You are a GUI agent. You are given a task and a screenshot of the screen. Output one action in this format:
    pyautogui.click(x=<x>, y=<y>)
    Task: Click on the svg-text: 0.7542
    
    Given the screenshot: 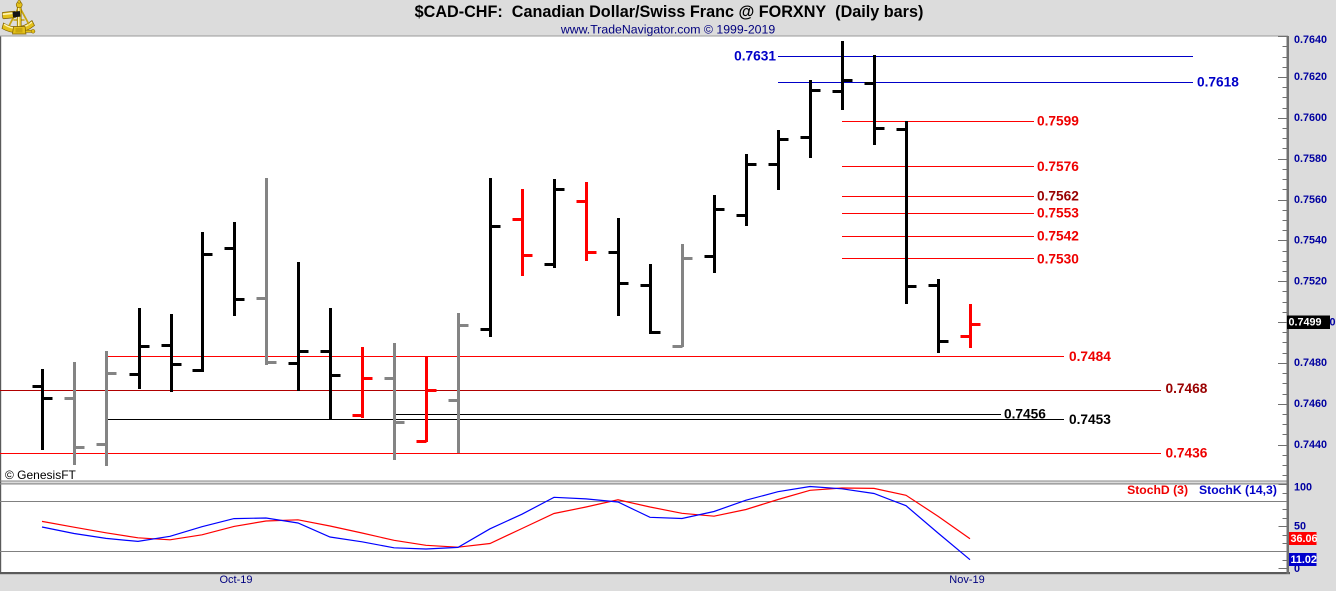 What is the action you would take?
    pyautogui.click(x=1058, y=236)
    